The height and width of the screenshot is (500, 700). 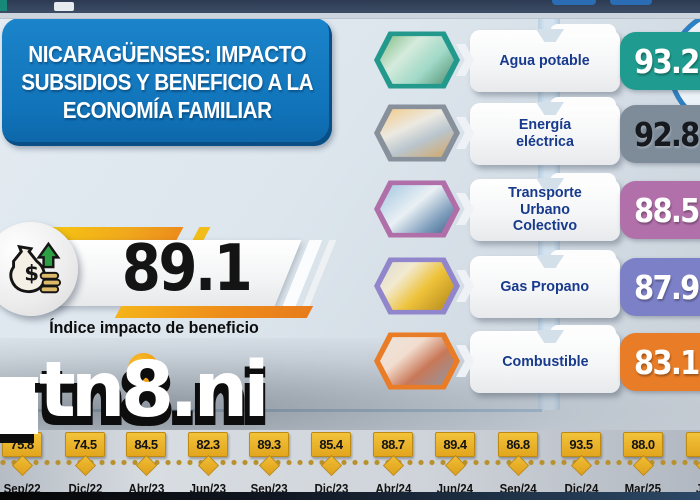 I want to click on category-label-plate: Combustible, so click(x=545, y=359).